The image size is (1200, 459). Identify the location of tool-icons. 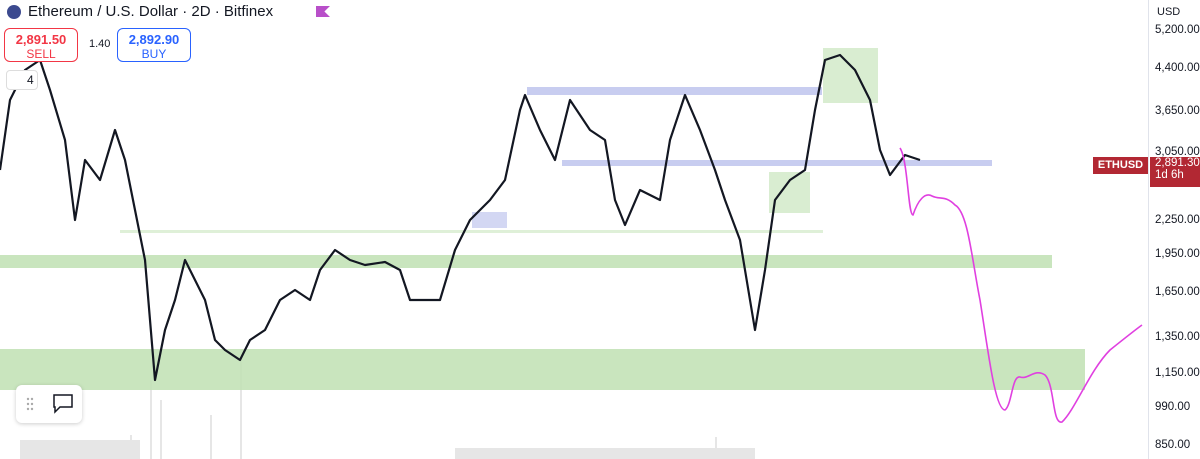
(49, 404).